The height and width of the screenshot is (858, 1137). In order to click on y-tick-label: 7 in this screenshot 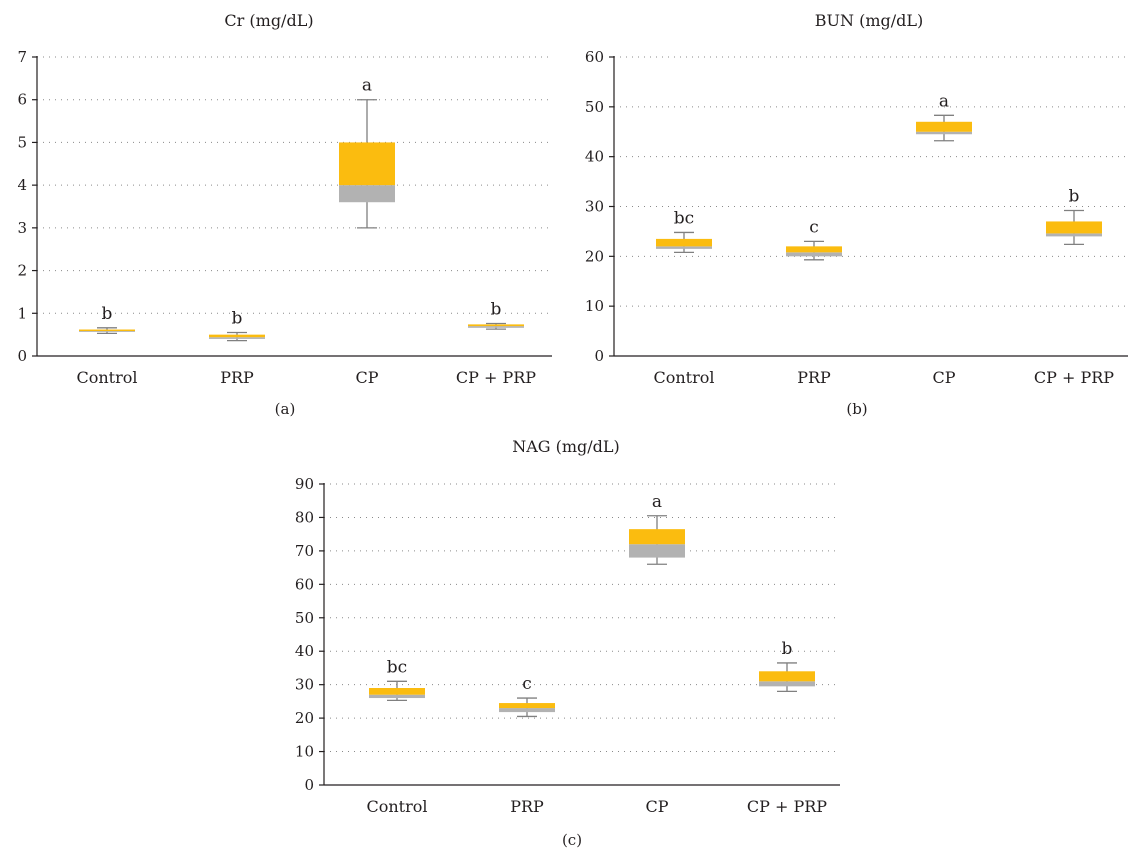, I will do `click(22, 57)`.